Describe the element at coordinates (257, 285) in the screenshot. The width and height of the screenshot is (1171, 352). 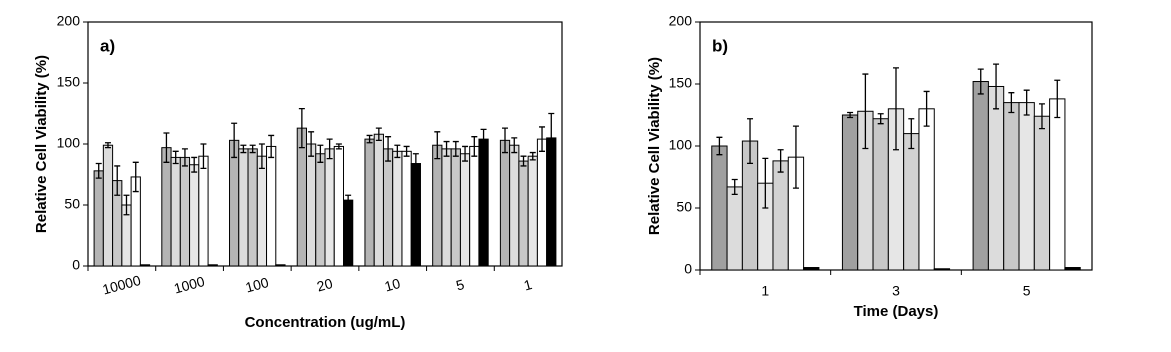
I see `x-tick-label: 100` at that location.